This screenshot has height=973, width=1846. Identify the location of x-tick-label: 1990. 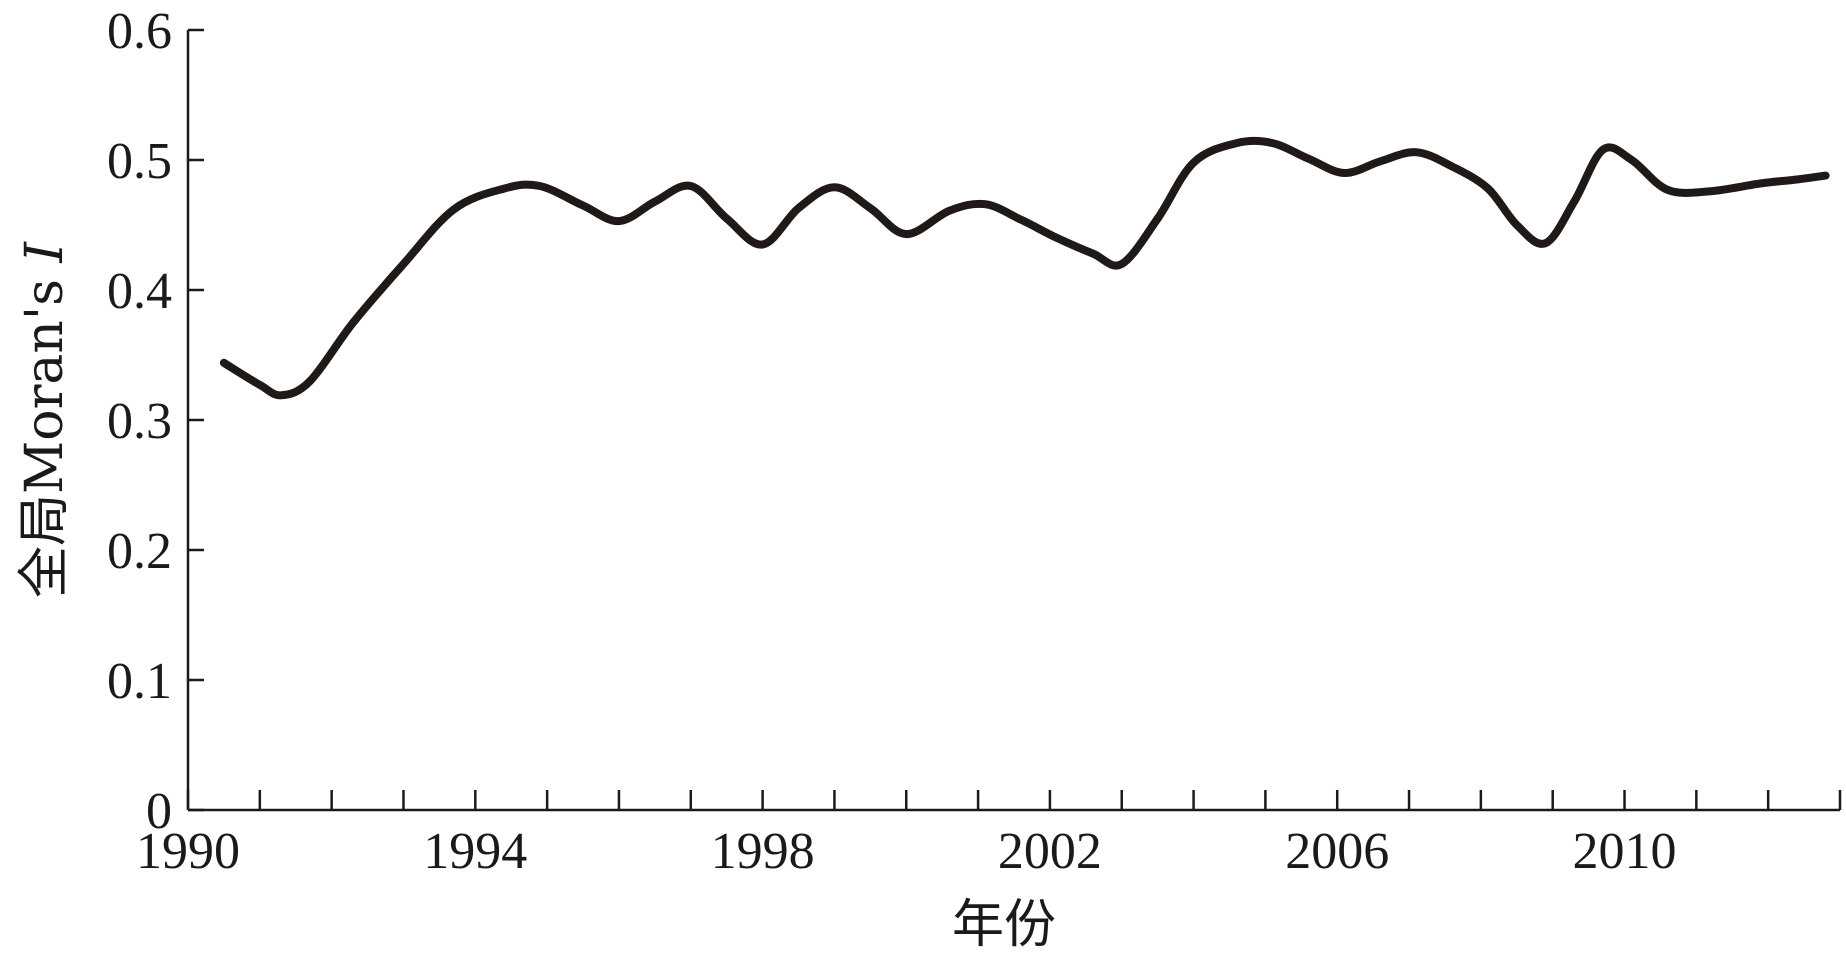
(188, 851).